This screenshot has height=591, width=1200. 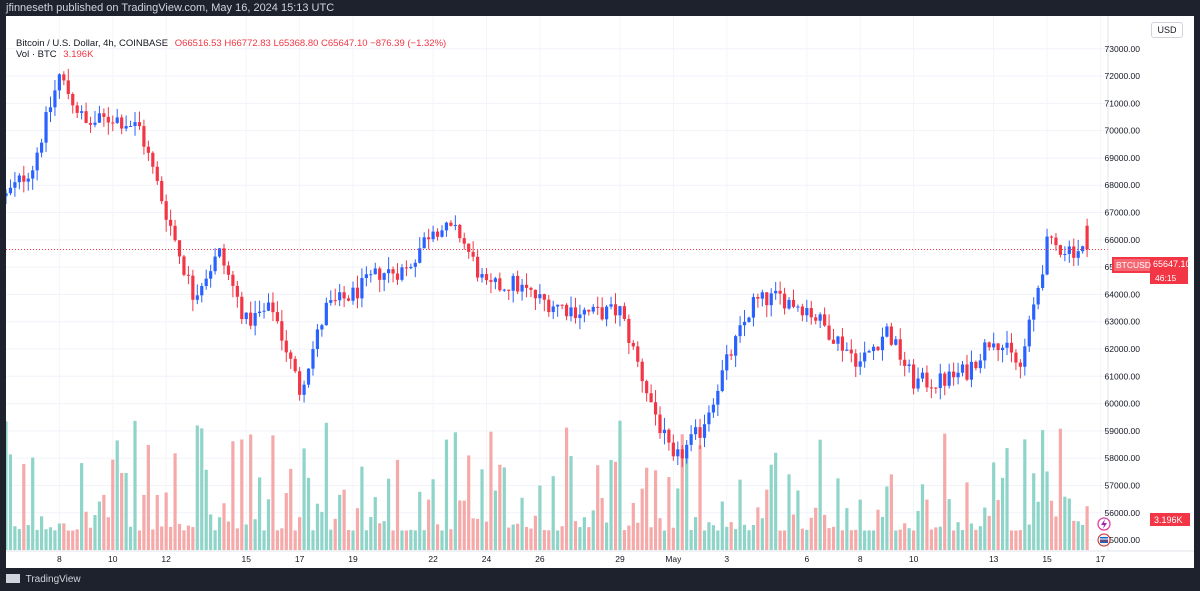 I want to click on footer-brand: TradingView, so click(x=43, y=580).